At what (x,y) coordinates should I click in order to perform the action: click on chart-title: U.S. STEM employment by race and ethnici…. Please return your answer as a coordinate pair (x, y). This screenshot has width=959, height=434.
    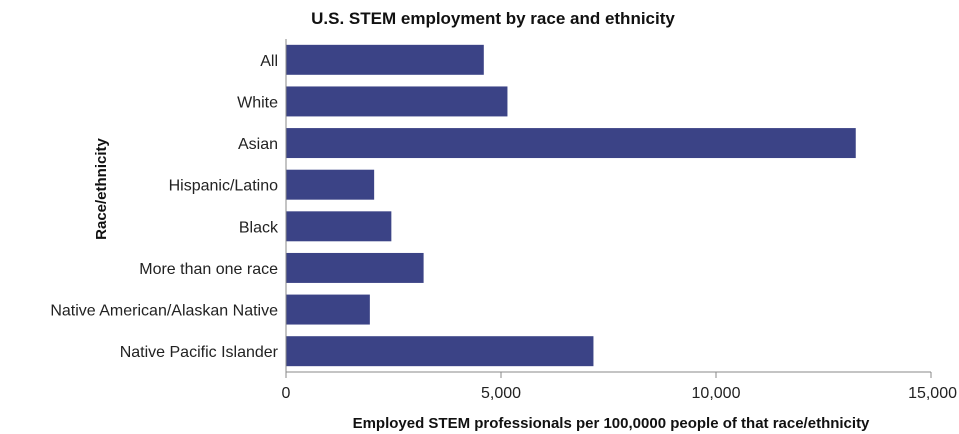
    Looking at the image, I should click on (493, 18).